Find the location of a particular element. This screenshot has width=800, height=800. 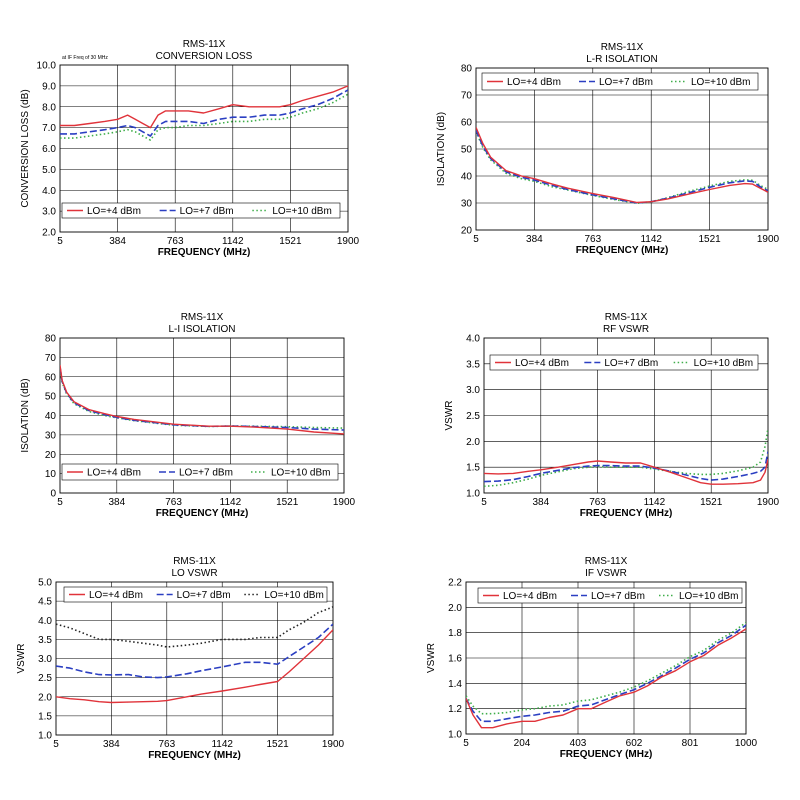

y-tick-label: 1.0 is located at coordinates (45, 736).